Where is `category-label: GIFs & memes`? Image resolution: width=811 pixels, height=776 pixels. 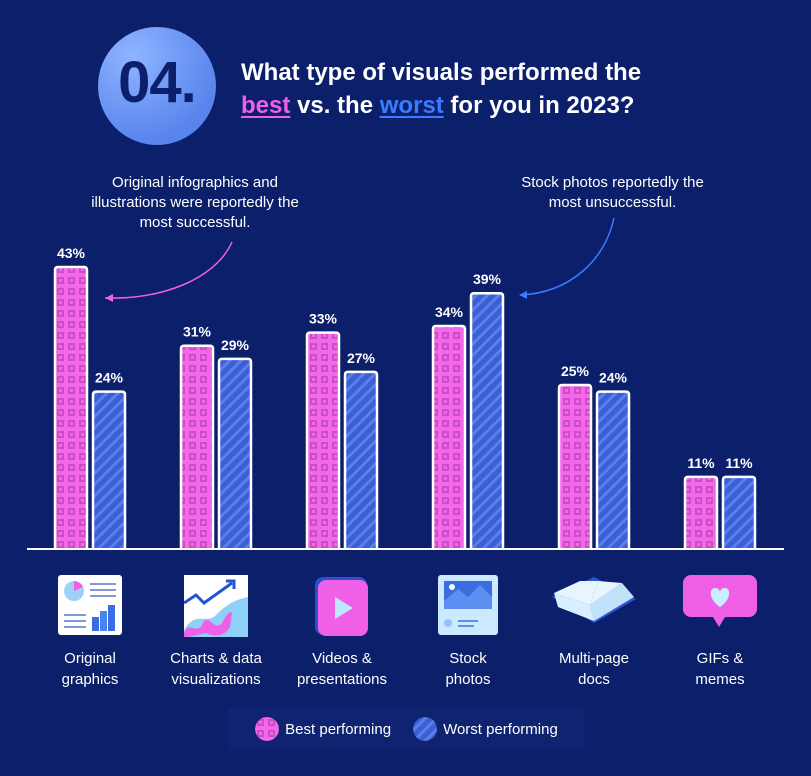 category-label: GIFs & memes is located at coordinates (720, 669).